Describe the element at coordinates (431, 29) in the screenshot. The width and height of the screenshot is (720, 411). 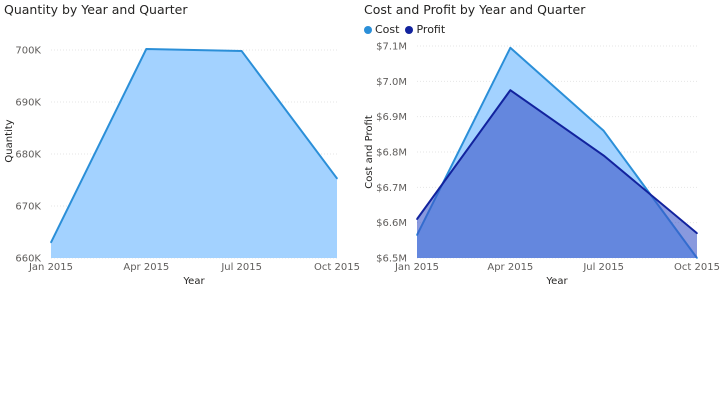
I see `legend-label: Profit` at that location.